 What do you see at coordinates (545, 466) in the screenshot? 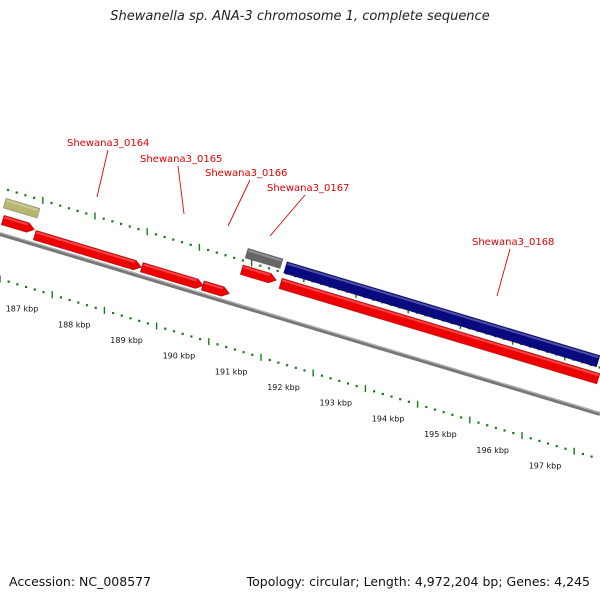
I see `kbp-label: 197 kbp` at bounding box center [545, 466].